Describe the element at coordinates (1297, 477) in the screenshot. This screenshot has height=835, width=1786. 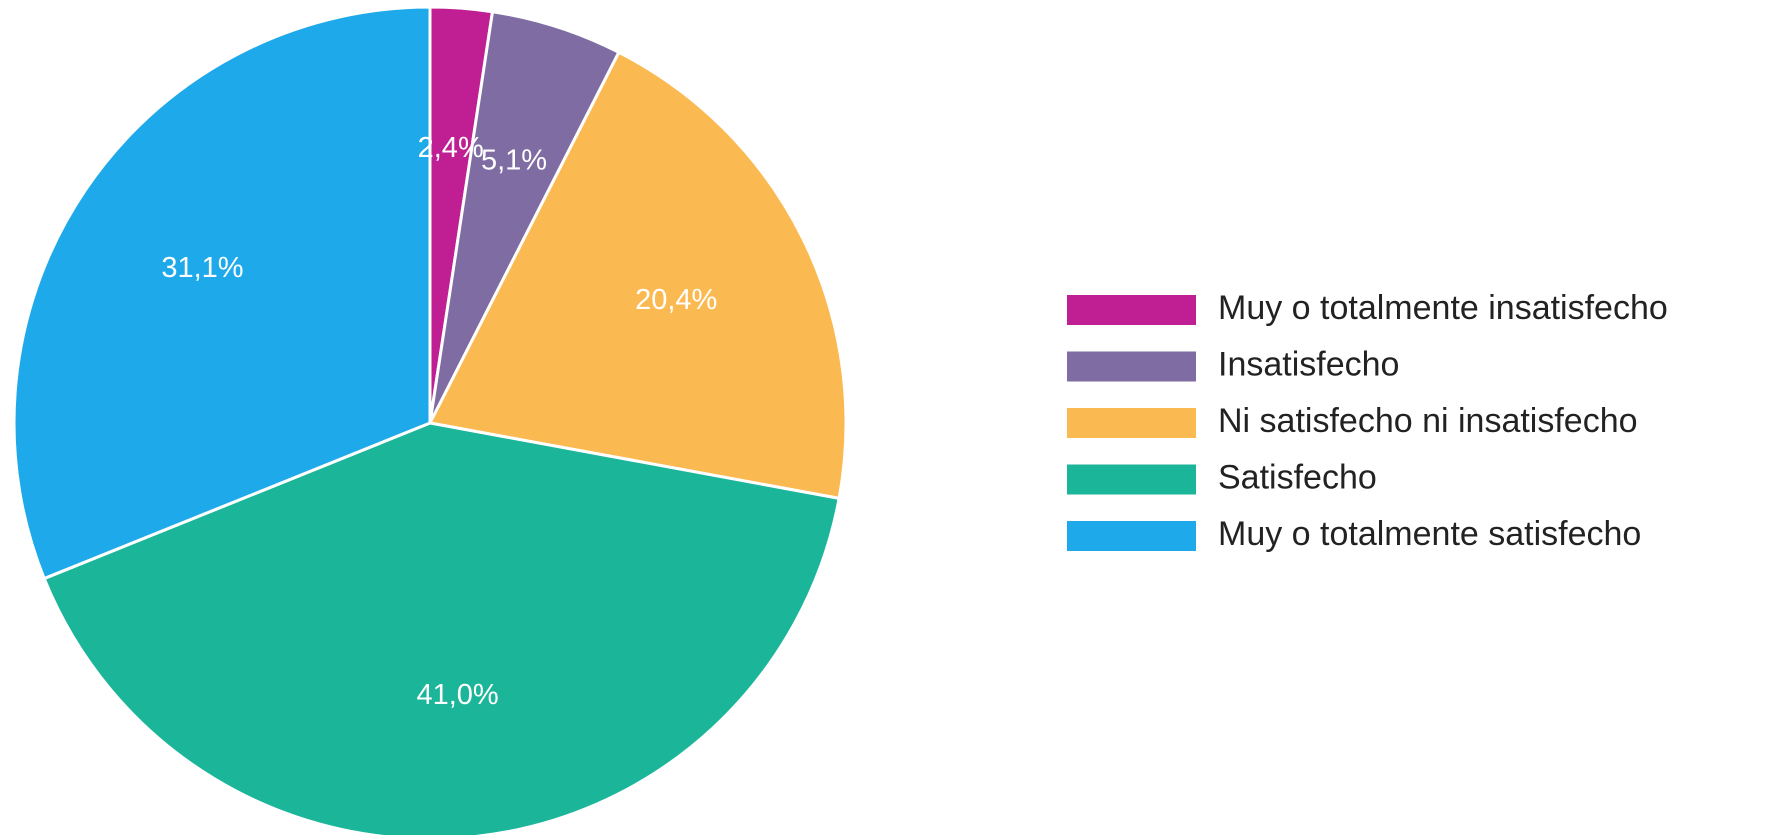
I see `legend-label: Satisfecho` at that location.